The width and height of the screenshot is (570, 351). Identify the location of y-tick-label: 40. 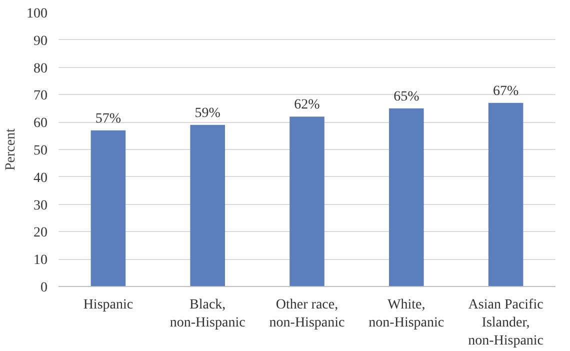
(41, 178).